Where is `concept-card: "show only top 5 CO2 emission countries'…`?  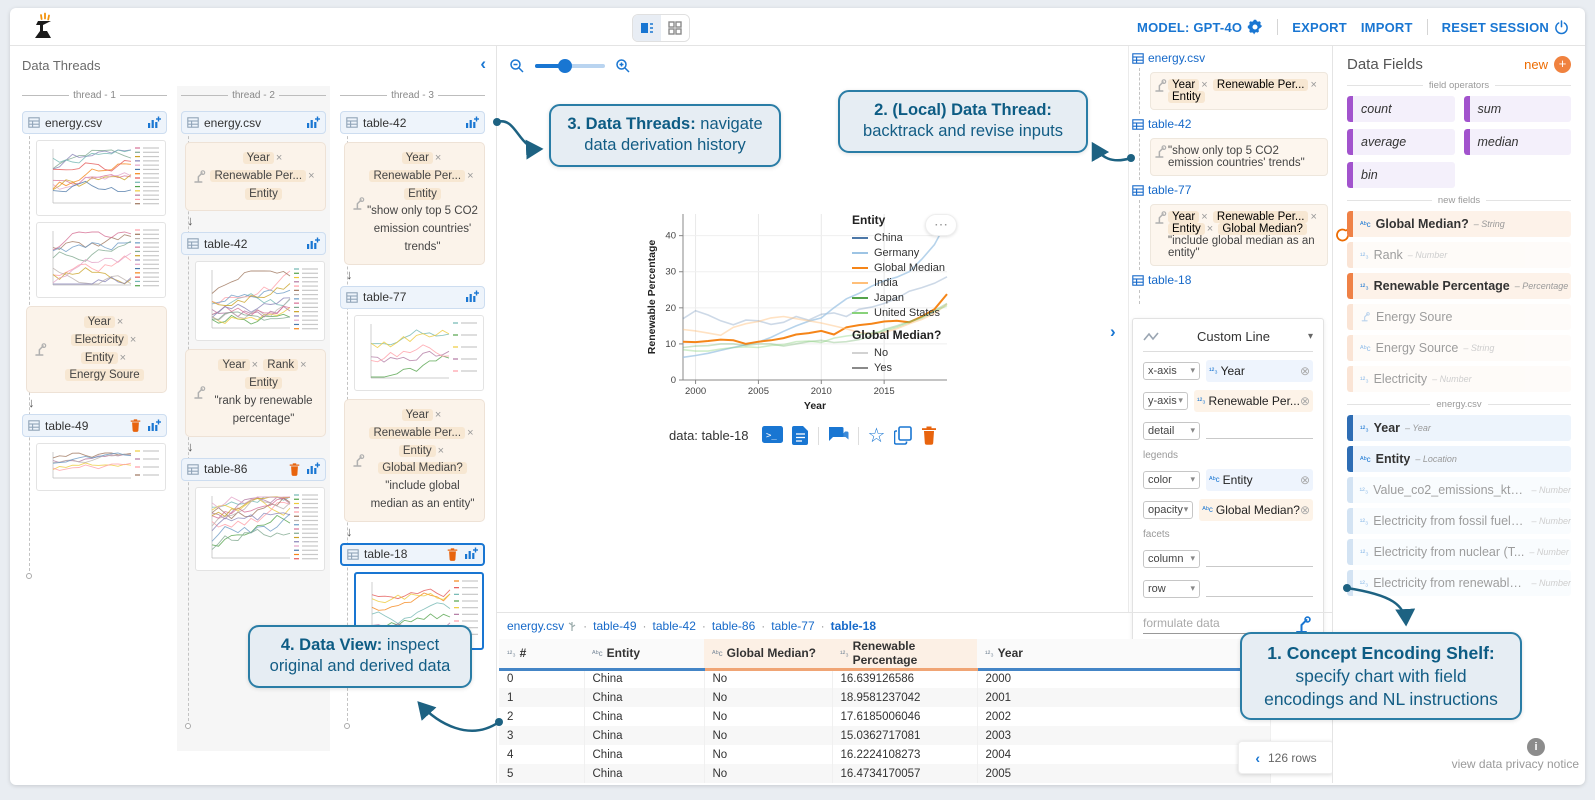
concept-card: "show only top 5 CO2 emission countries'… is located at coordinates (1239, 157).